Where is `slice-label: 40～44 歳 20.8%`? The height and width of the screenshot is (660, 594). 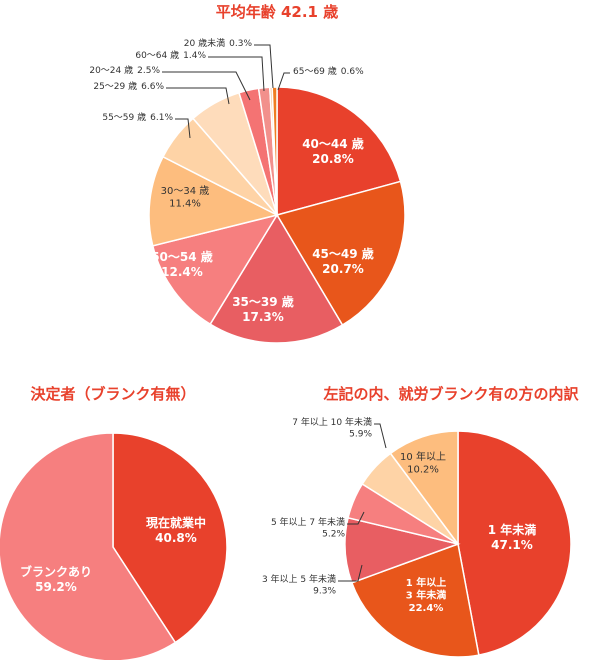 slice-label: 40～44 歳 20.8% is located at coordinates (333, 151).